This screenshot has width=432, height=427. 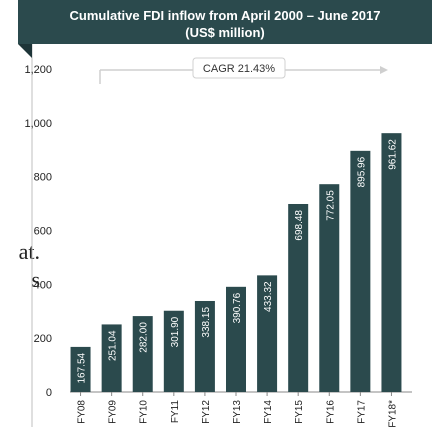 What do you see at coordinates (361, 412) in the screenshot?
I see `x-tick-label: FY17` at bounding box center [361, 412].